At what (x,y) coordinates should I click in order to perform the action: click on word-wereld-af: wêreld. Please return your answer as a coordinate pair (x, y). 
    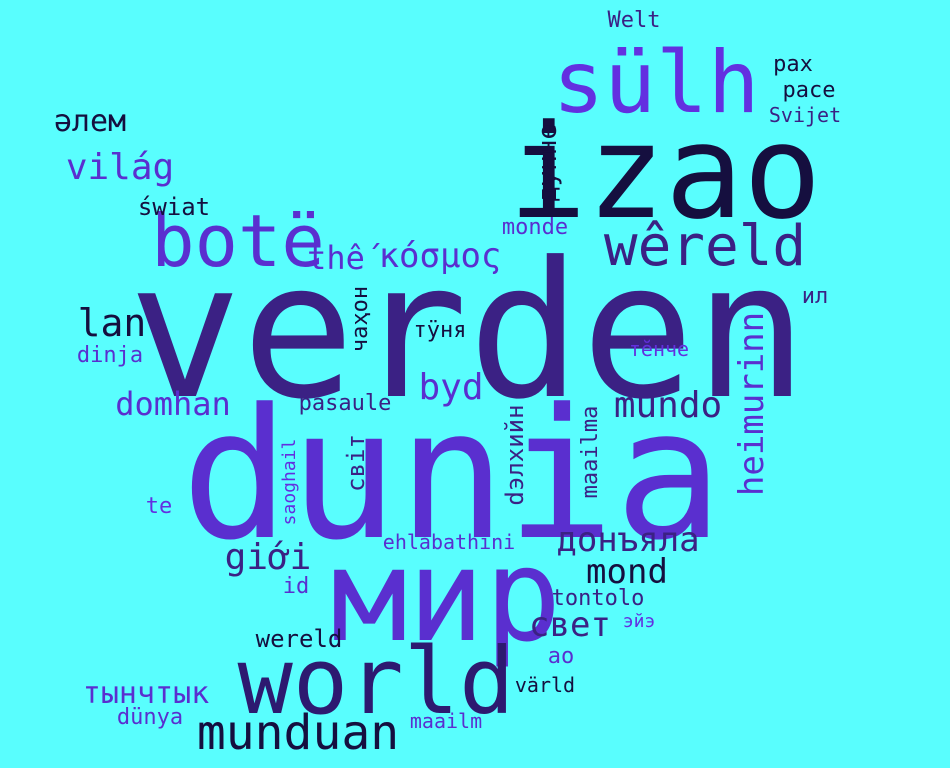
    Looking at the image, I should click on (705, 246).